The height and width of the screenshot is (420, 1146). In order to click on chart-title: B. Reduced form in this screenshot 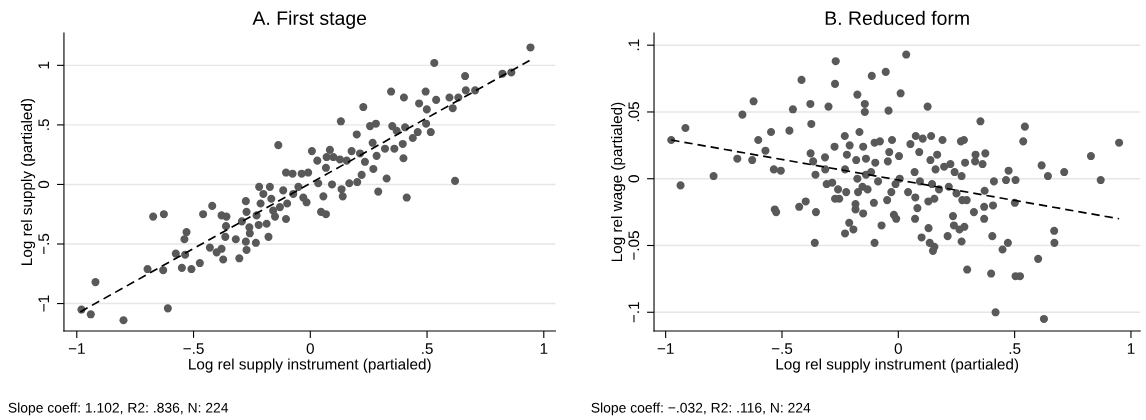, I will do `click(897, 18)`.